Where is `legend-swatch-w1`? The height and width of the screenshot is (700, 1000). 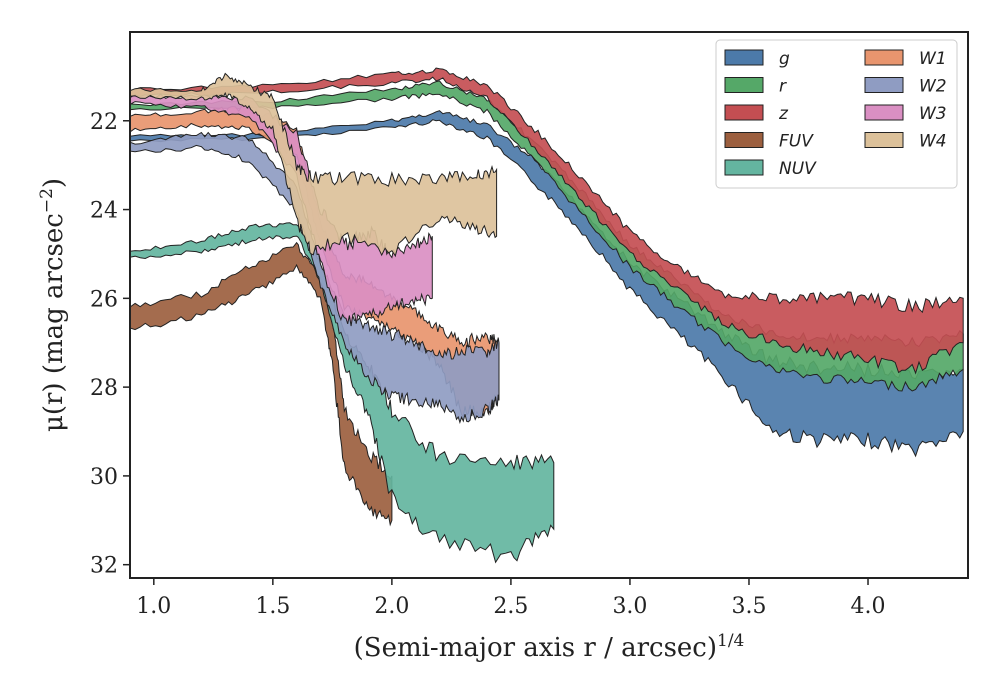
legend-swatch-w1 is located at coordinates (884, 57).